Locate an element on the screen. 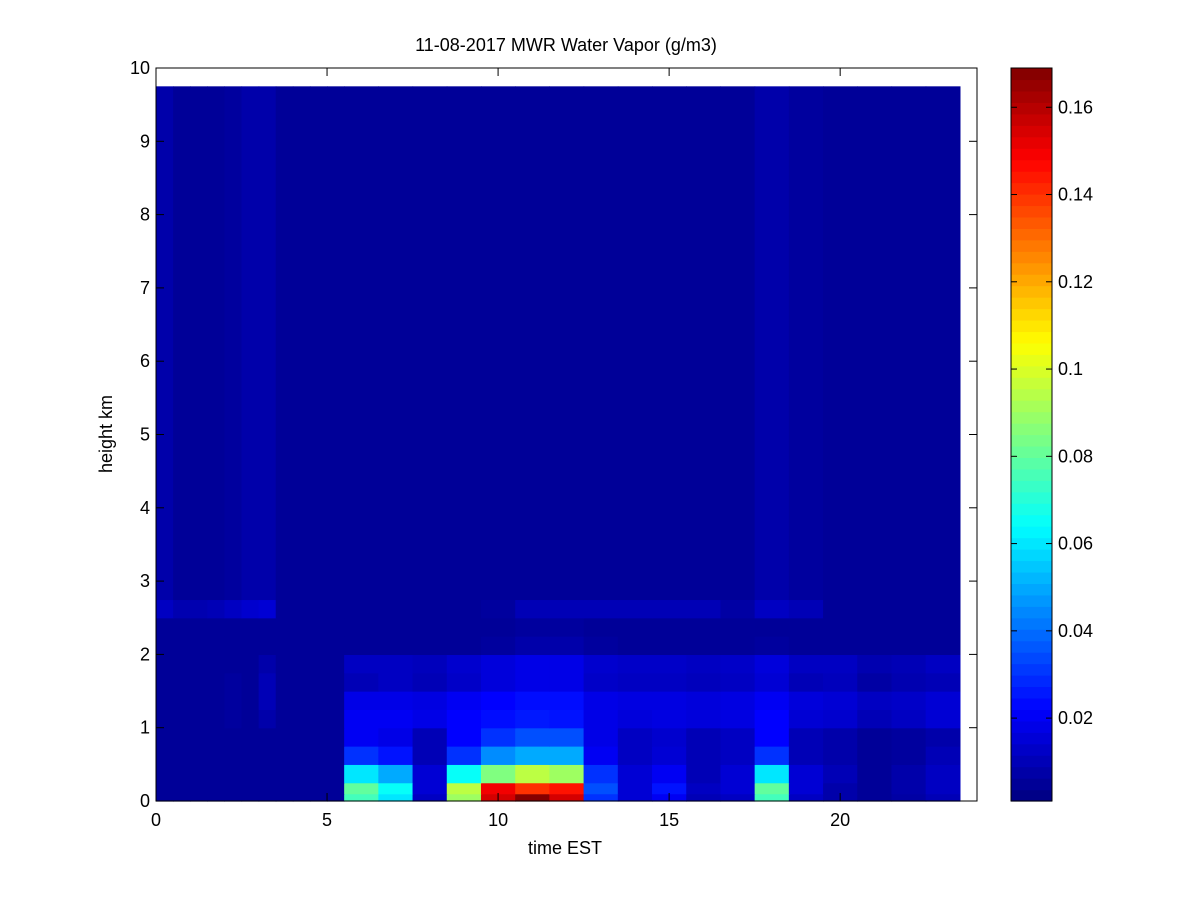 The height and width of the screenshot is (900, 1200). colorbar-tick-label: 0.16 is located at coordinates (1075, 107).